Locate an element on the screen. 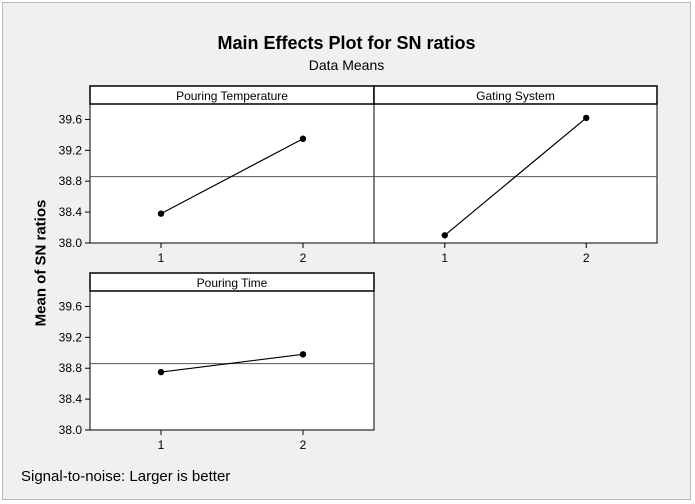  x-tick-label-pouring-time-0: 1 is located at coordinates (161, 445).